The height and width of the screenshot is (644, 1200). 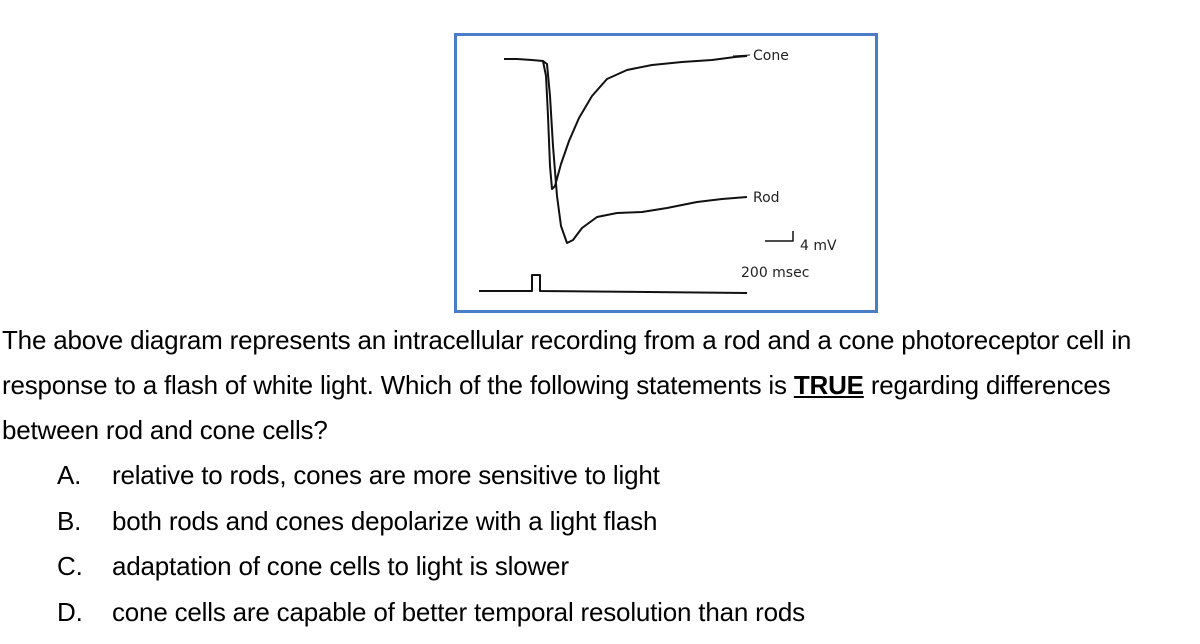 What do you see at coordinates (70, 611) in the screenshot?
I see `option-letter: D.` at bounding box center [70, 611].